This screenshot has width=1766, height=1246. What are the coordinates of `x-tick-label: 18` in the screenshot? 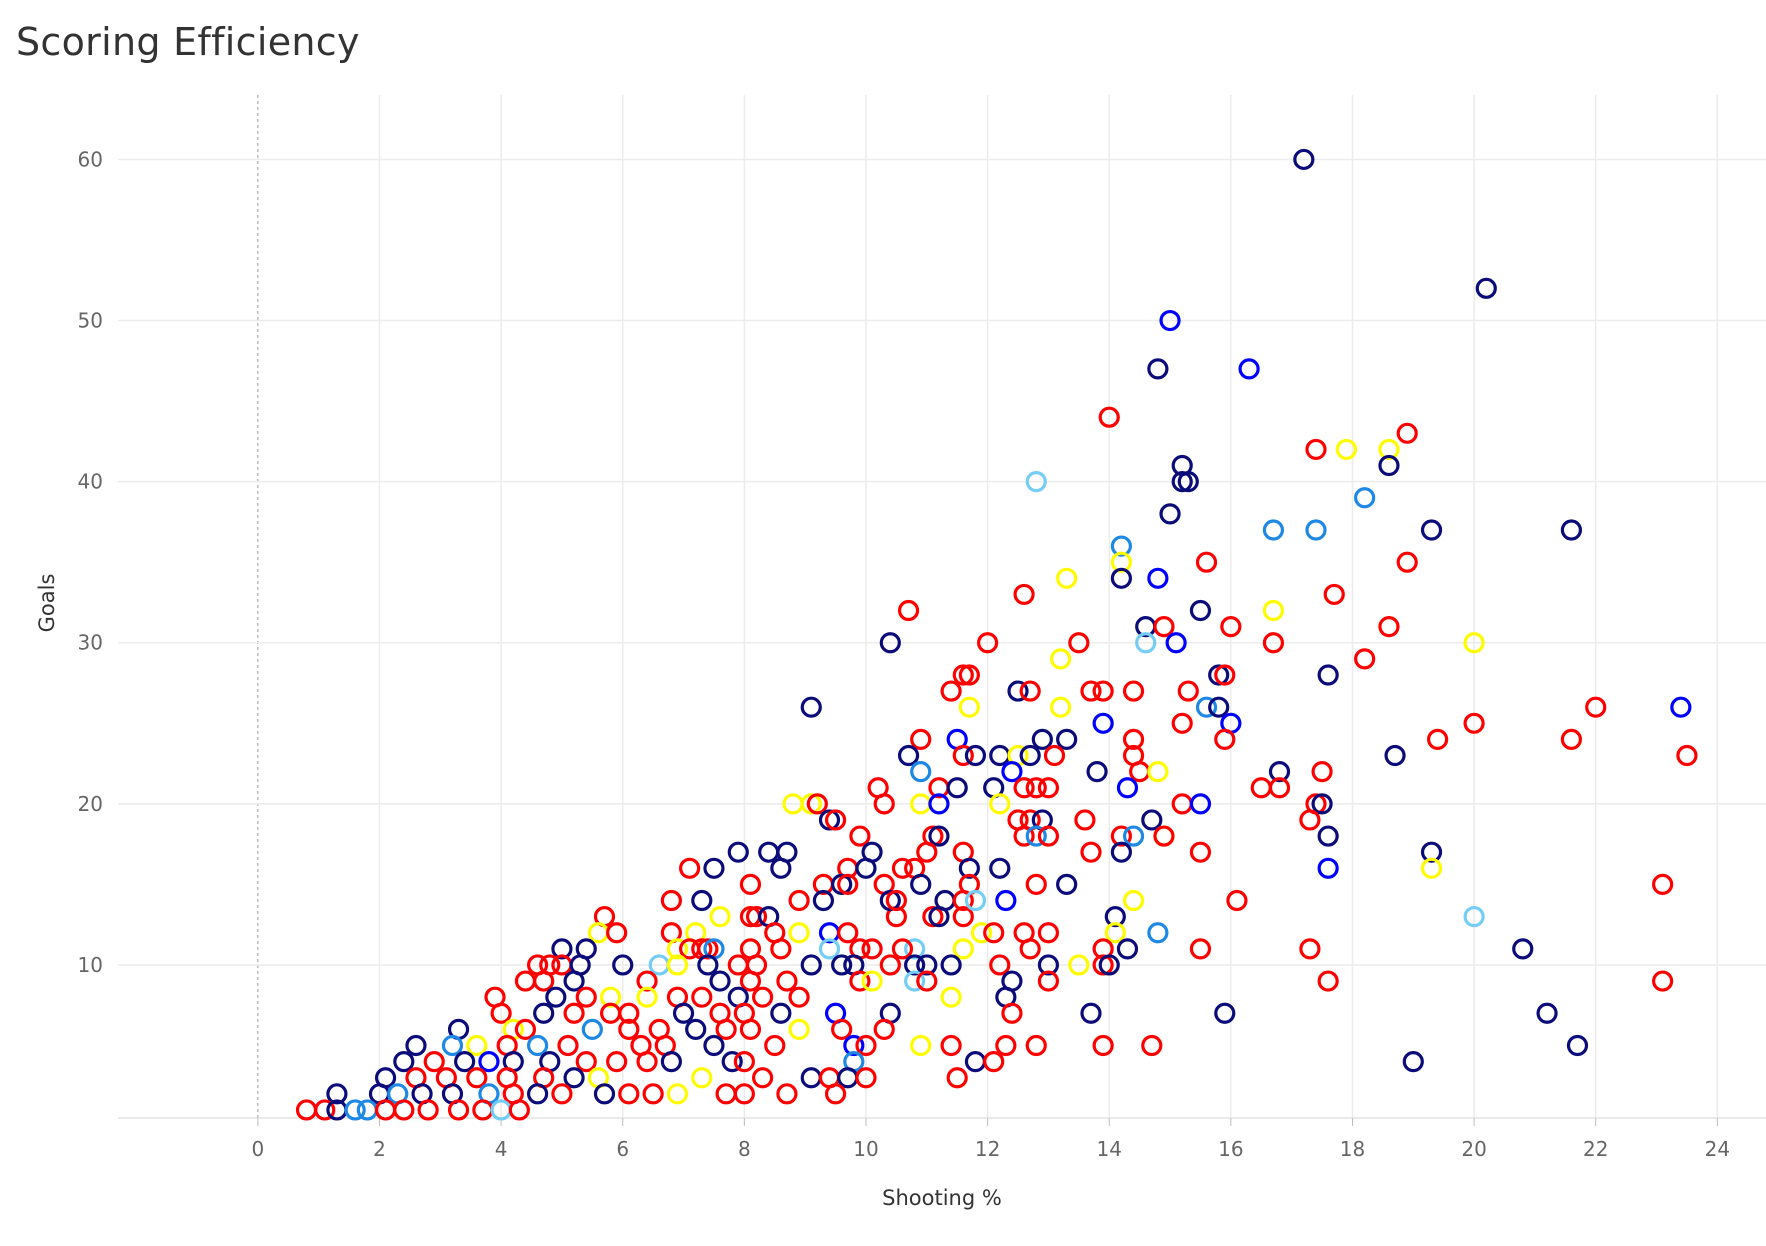 It's located at (1352, 1149).